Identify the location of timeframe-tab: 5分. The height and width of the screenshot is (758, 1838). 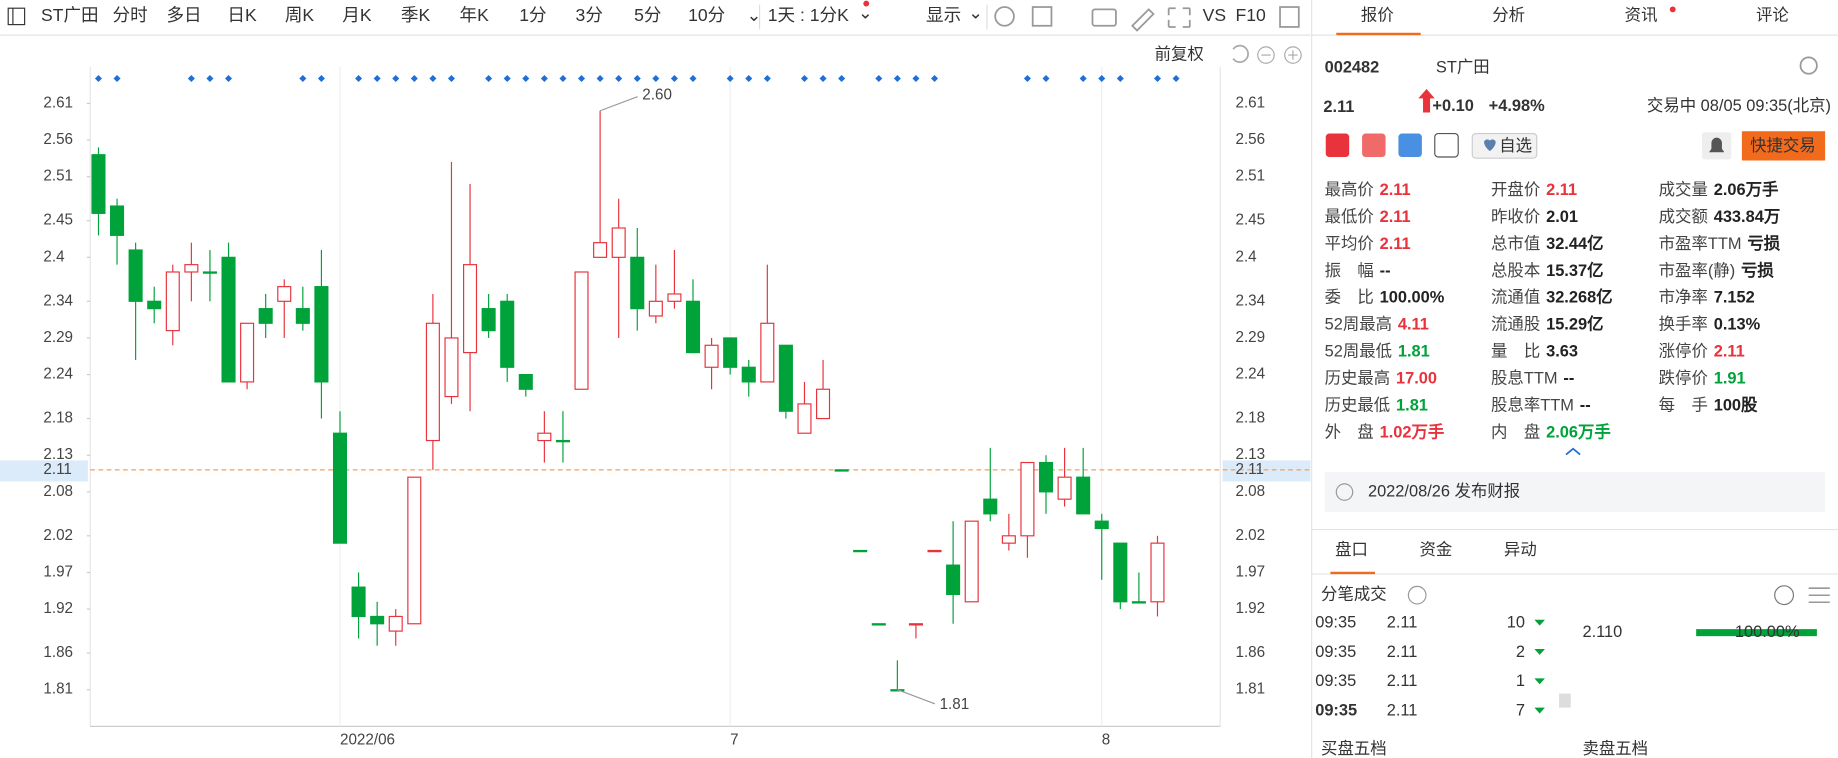
(647, 15).